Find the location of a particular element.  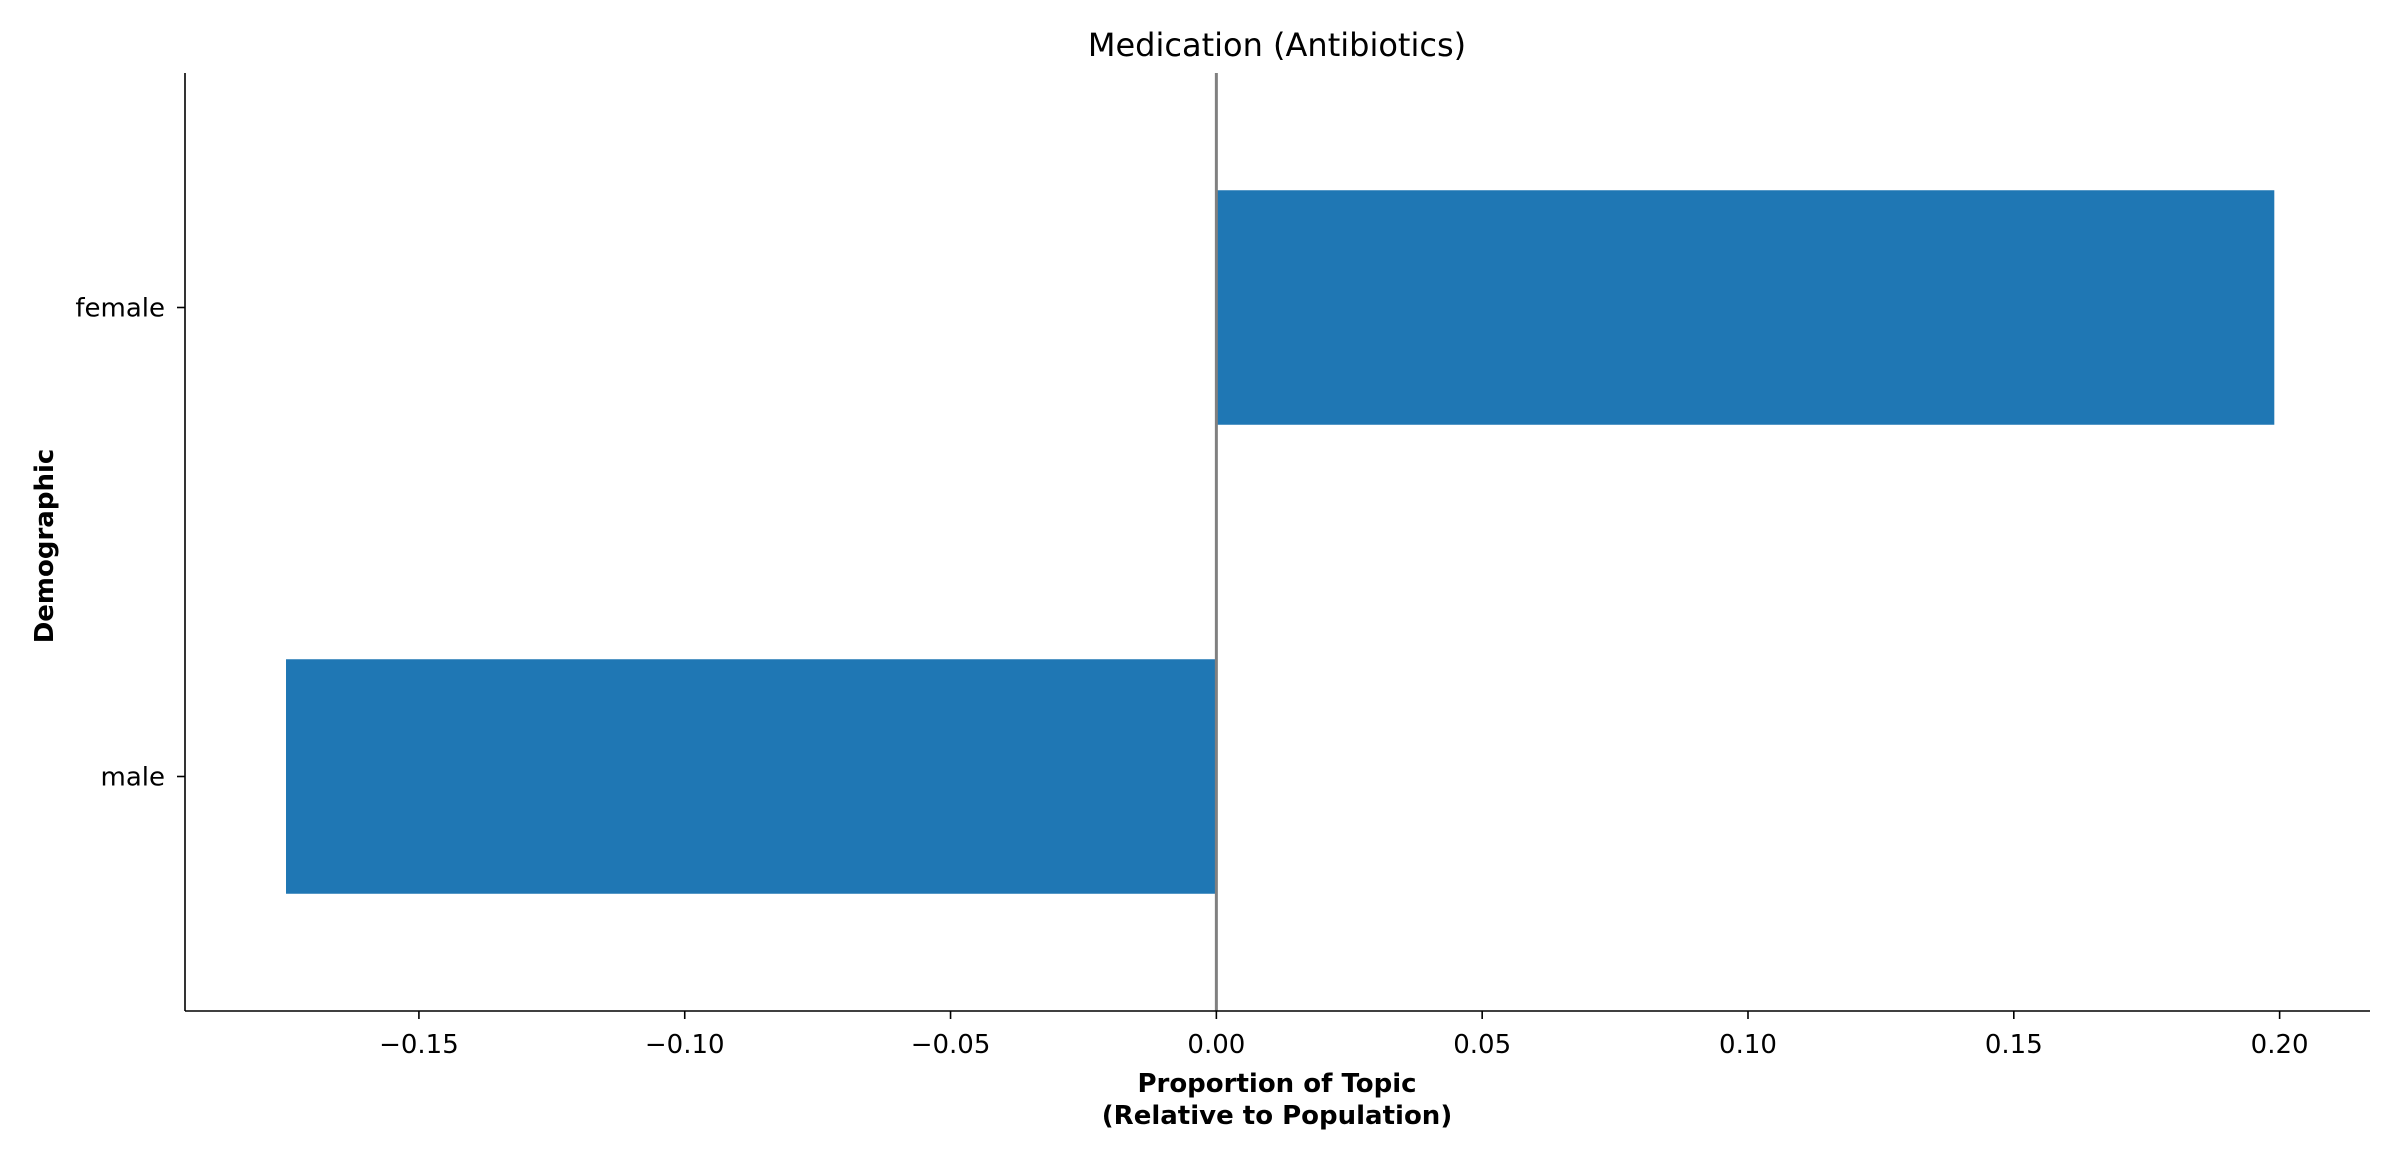

x-tick-label: −0.15 is located at coordinates (419, 1045).